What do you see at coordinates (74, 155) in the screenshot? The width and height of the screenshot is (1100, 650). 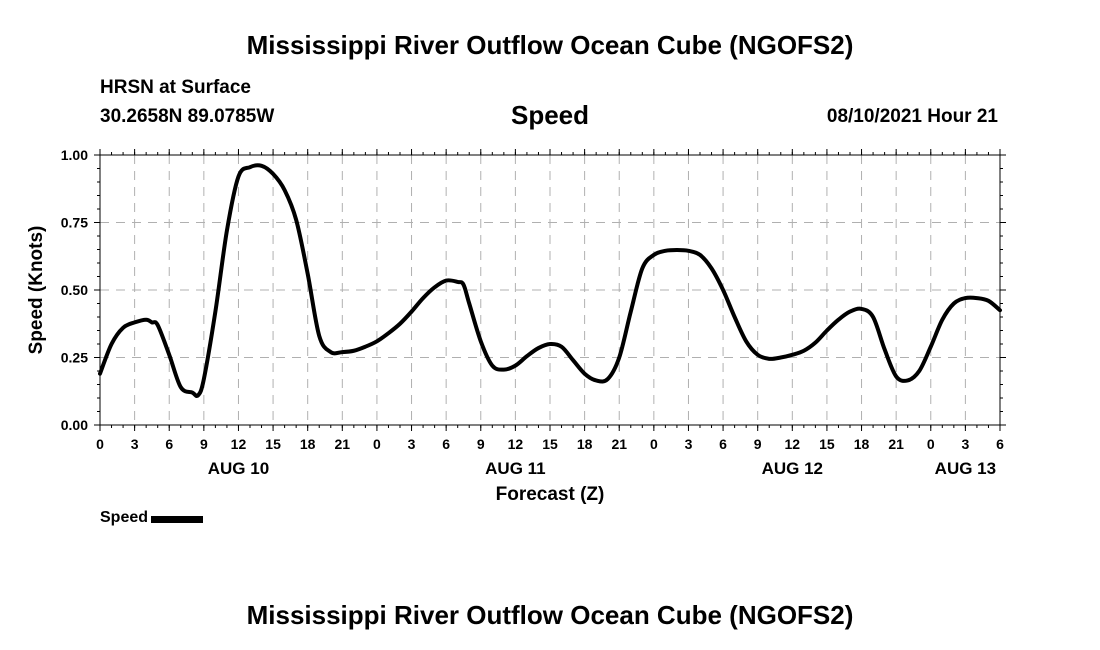 I see `y-tick-label: 1.00` at bounding box center [74, 155].